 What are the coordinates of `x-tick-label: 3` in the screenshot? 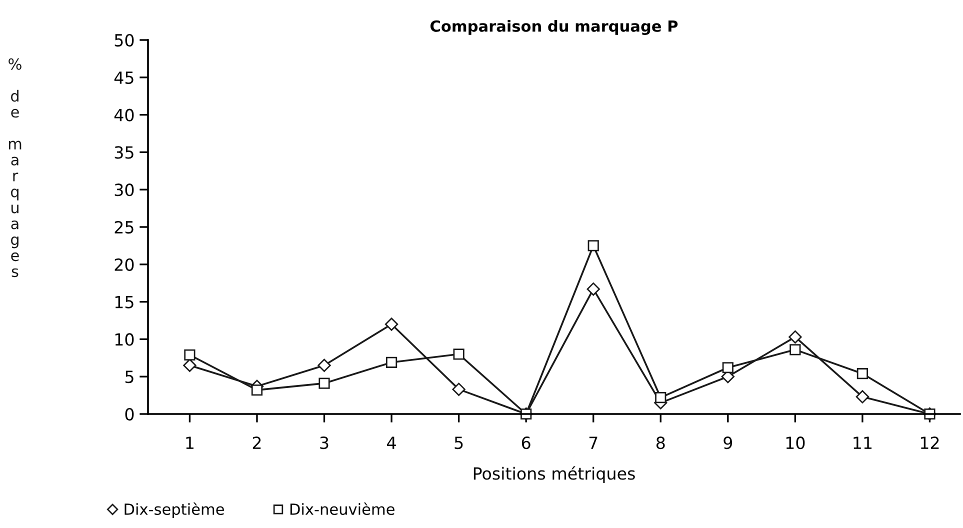 It's located at (324, 443).